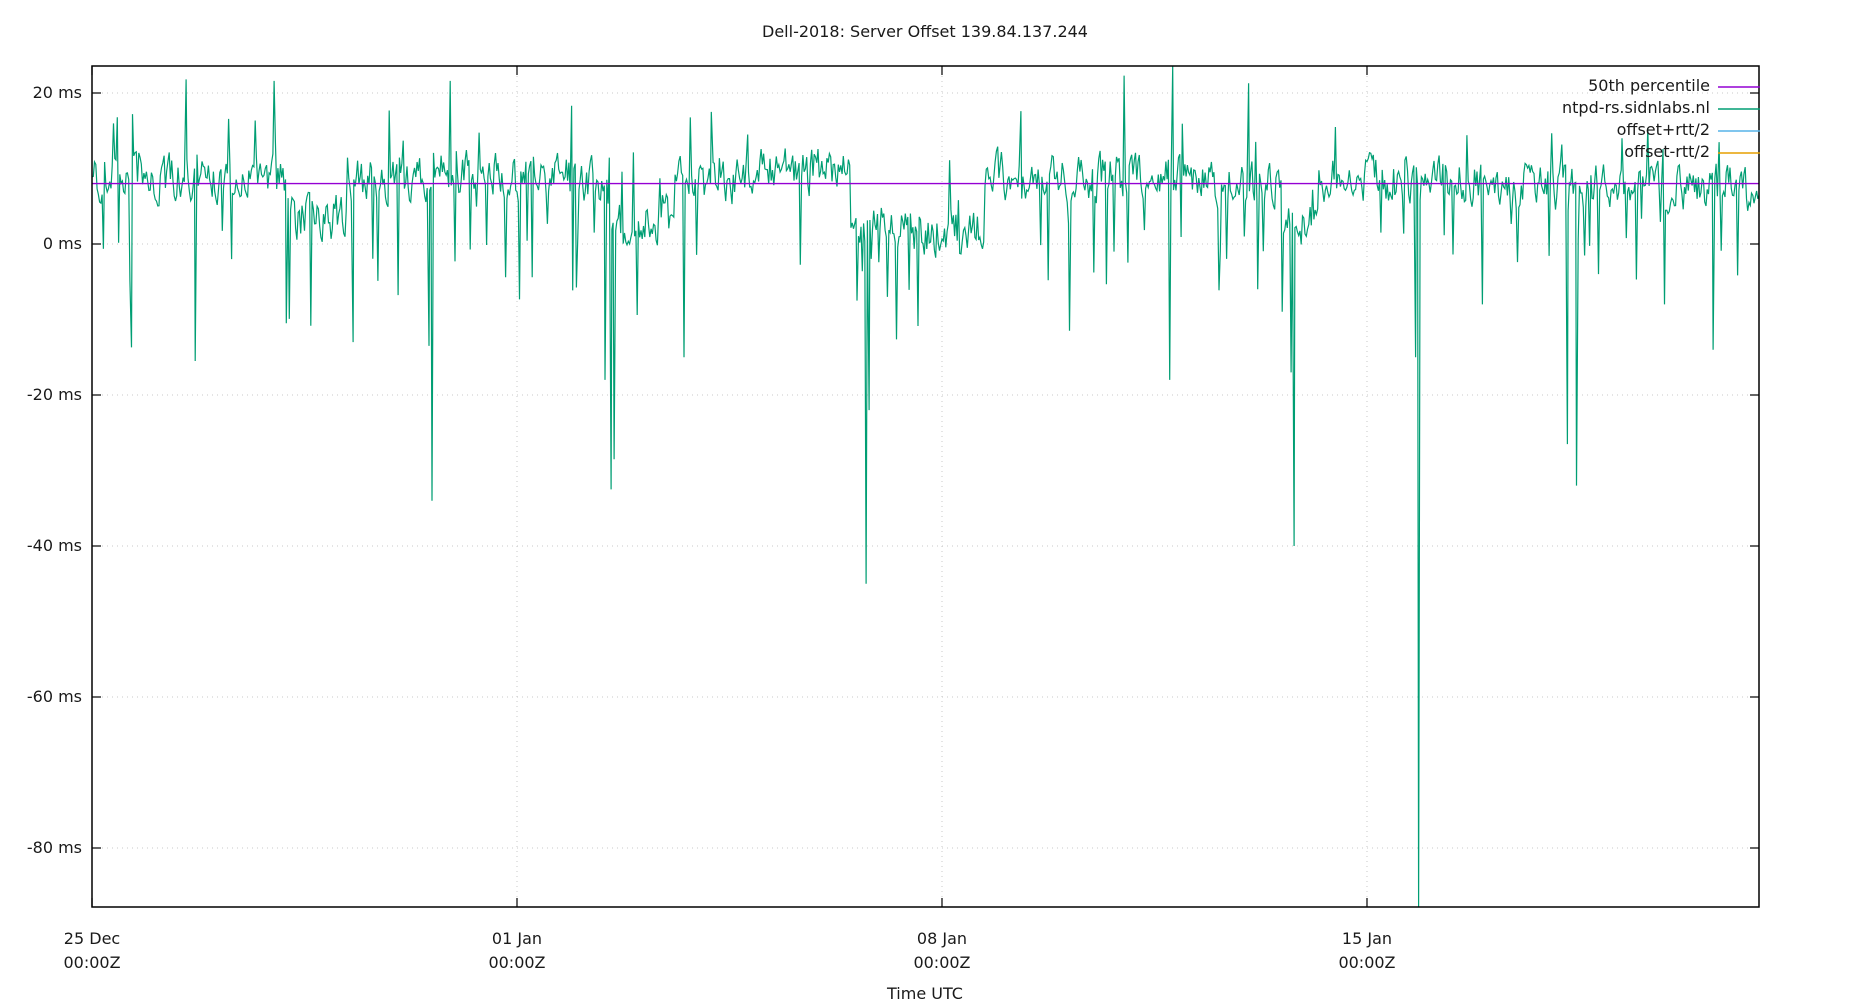 This screenshot has height=1003, width=1850. I want to click on x-tick-label: 08 Jan 00:00Z, so click(942, 951).